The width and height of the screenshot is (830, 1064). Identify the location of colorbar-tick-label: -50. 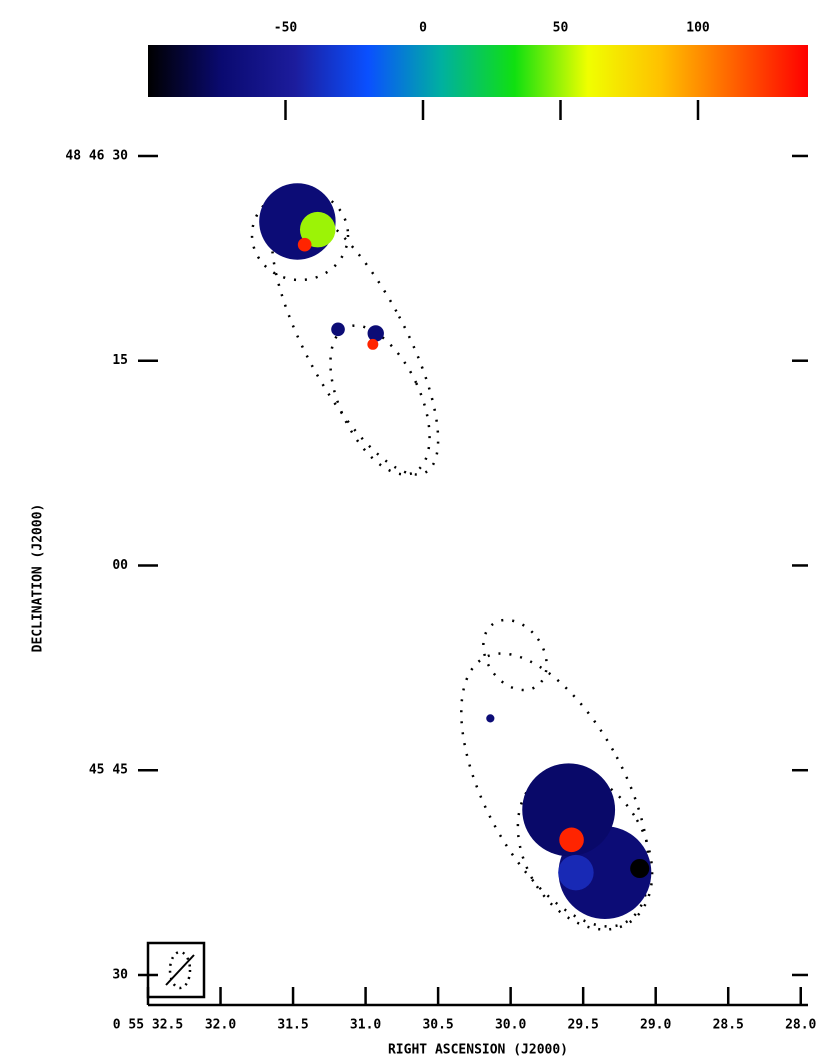
(286, 28).